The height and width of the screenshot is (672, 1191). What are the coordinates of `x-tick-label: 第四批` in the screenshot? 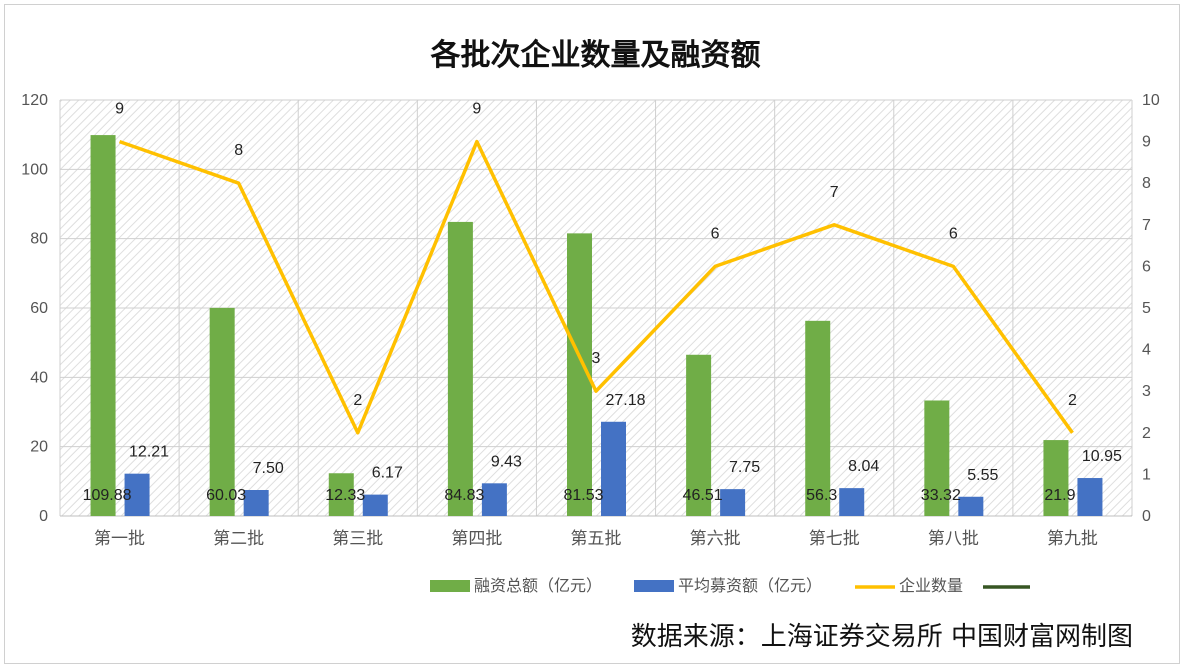 It's located at (476, 539).